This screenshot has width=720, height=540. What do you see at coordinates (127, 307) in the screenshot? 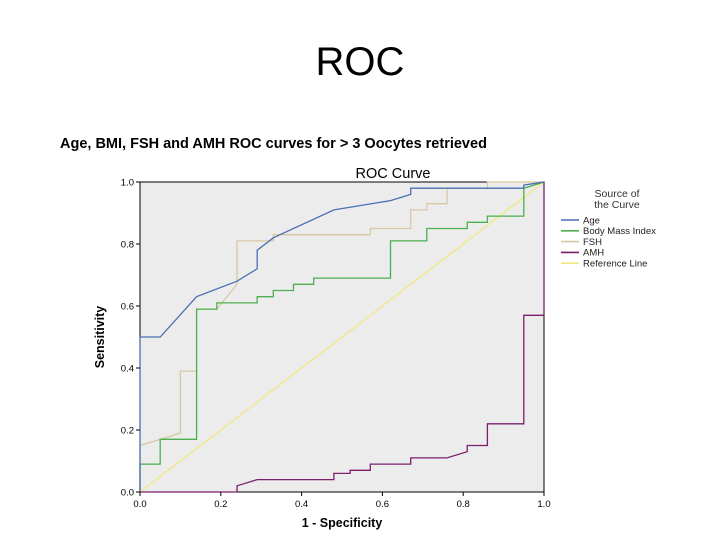
I see `y-tick-label: 0.6` at bounding box center [127, 307].